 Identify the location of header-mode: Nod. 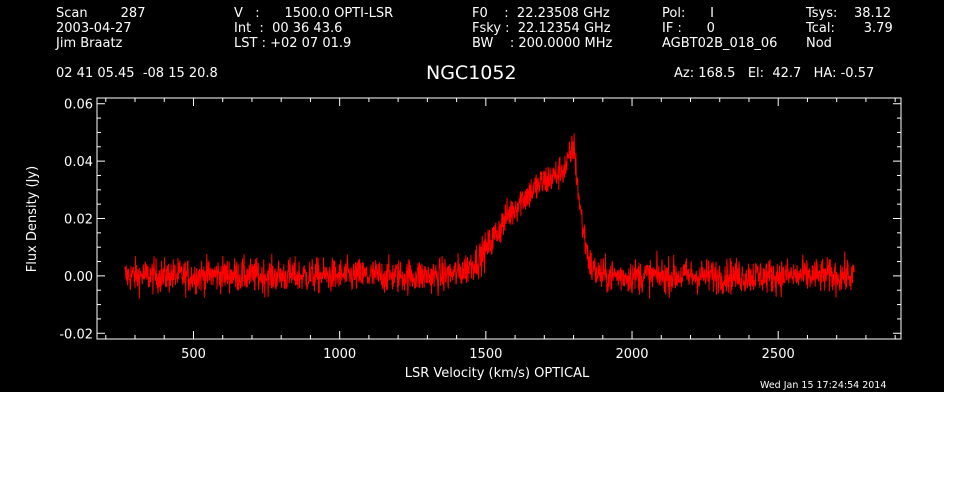
(819, 43).